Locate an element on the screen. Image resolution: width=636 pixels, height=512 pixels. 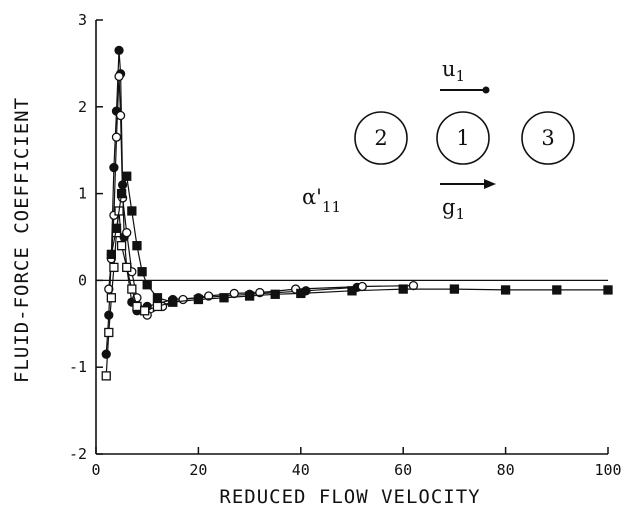
y-tick-label: 3 is located at coordinates (82, 20).